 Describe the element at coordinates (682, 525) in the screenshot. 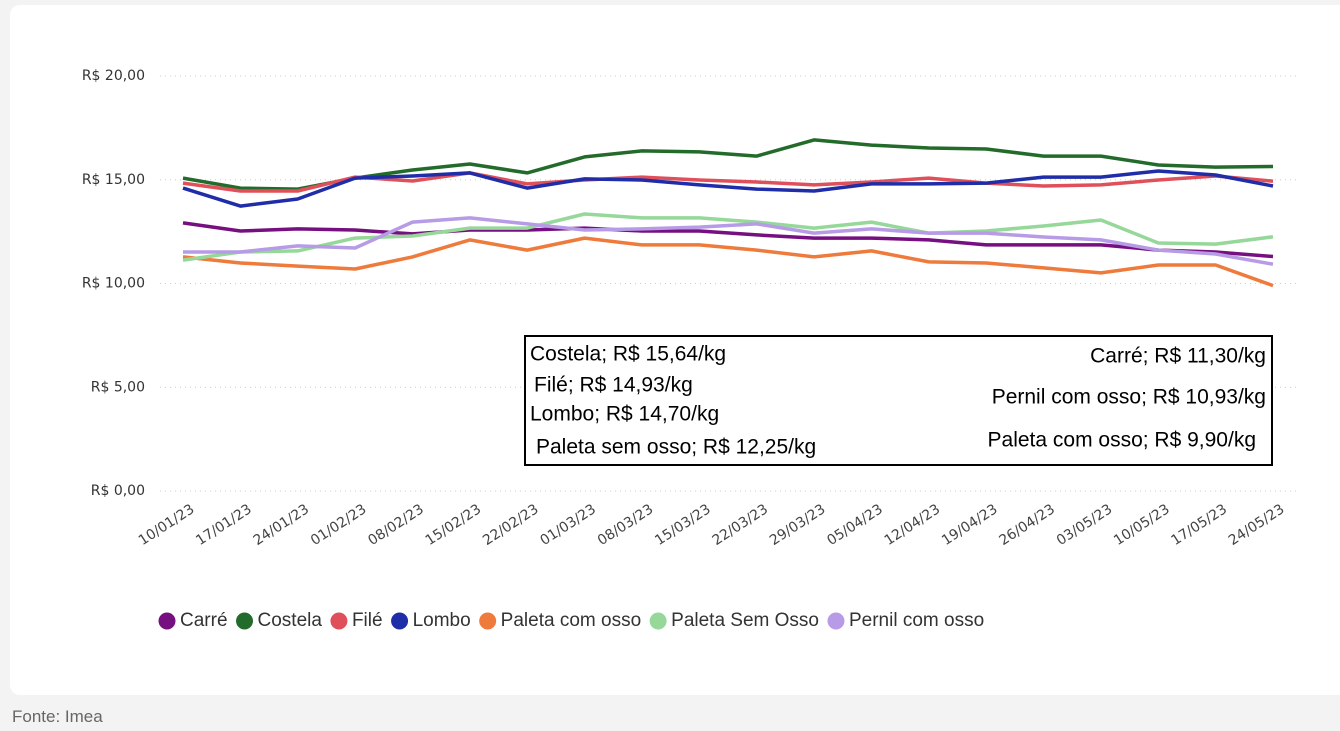

I see `x-tick-label: 15/03/23` at that location.